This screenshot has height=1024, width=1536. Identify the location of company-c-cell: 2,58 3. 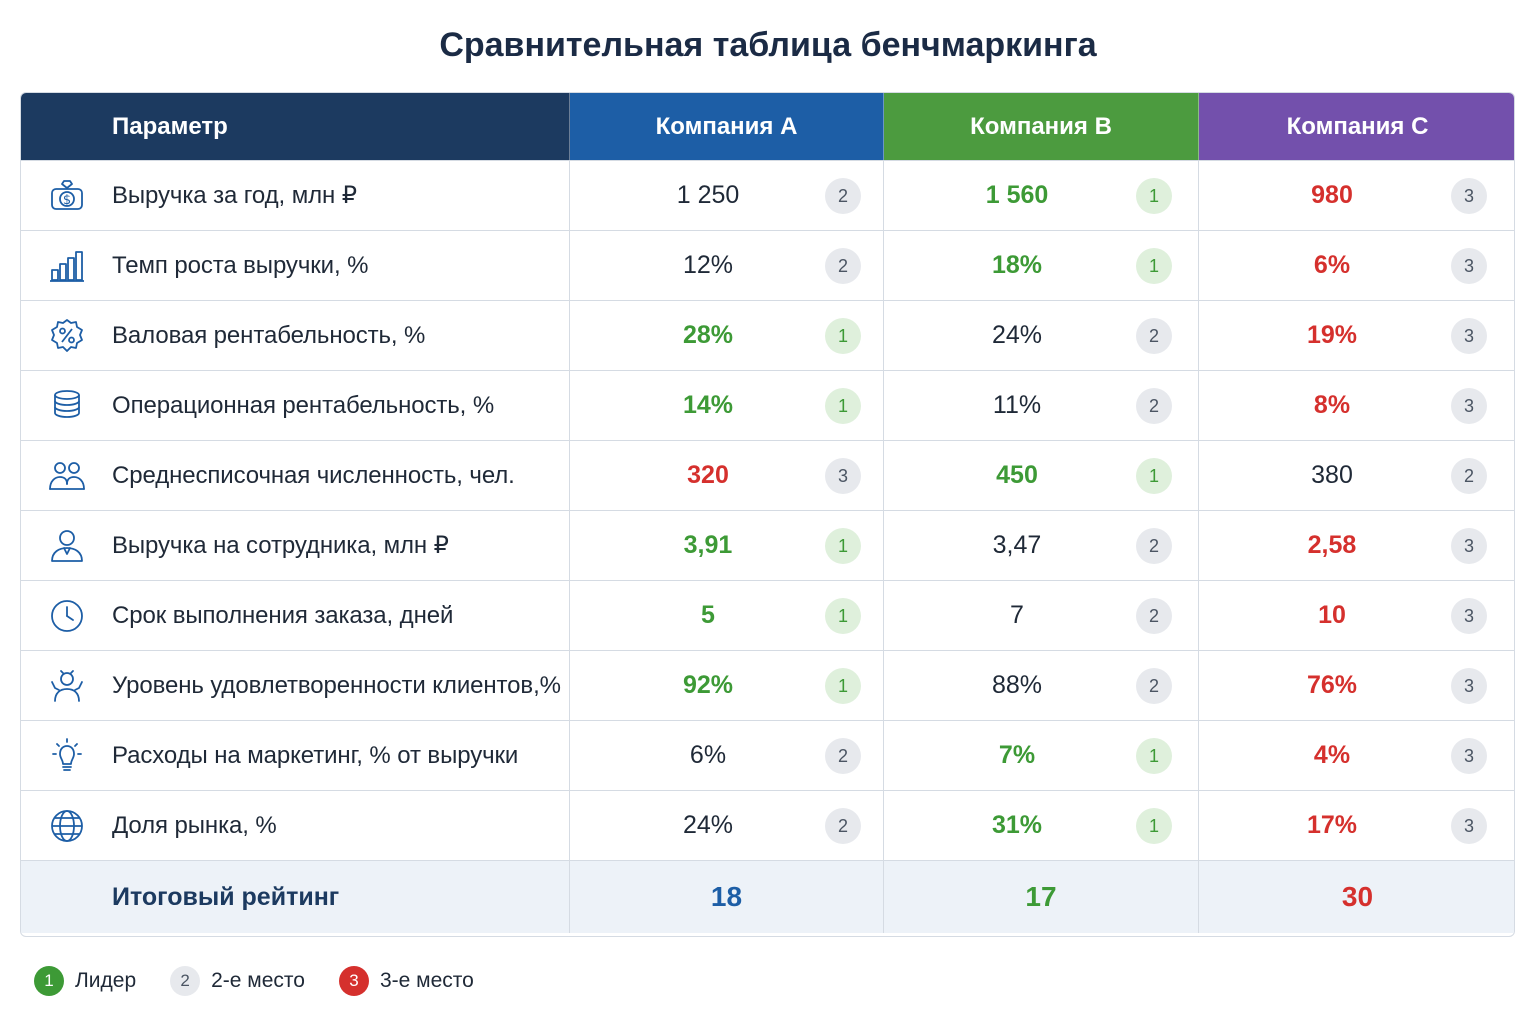
(1356, 545).